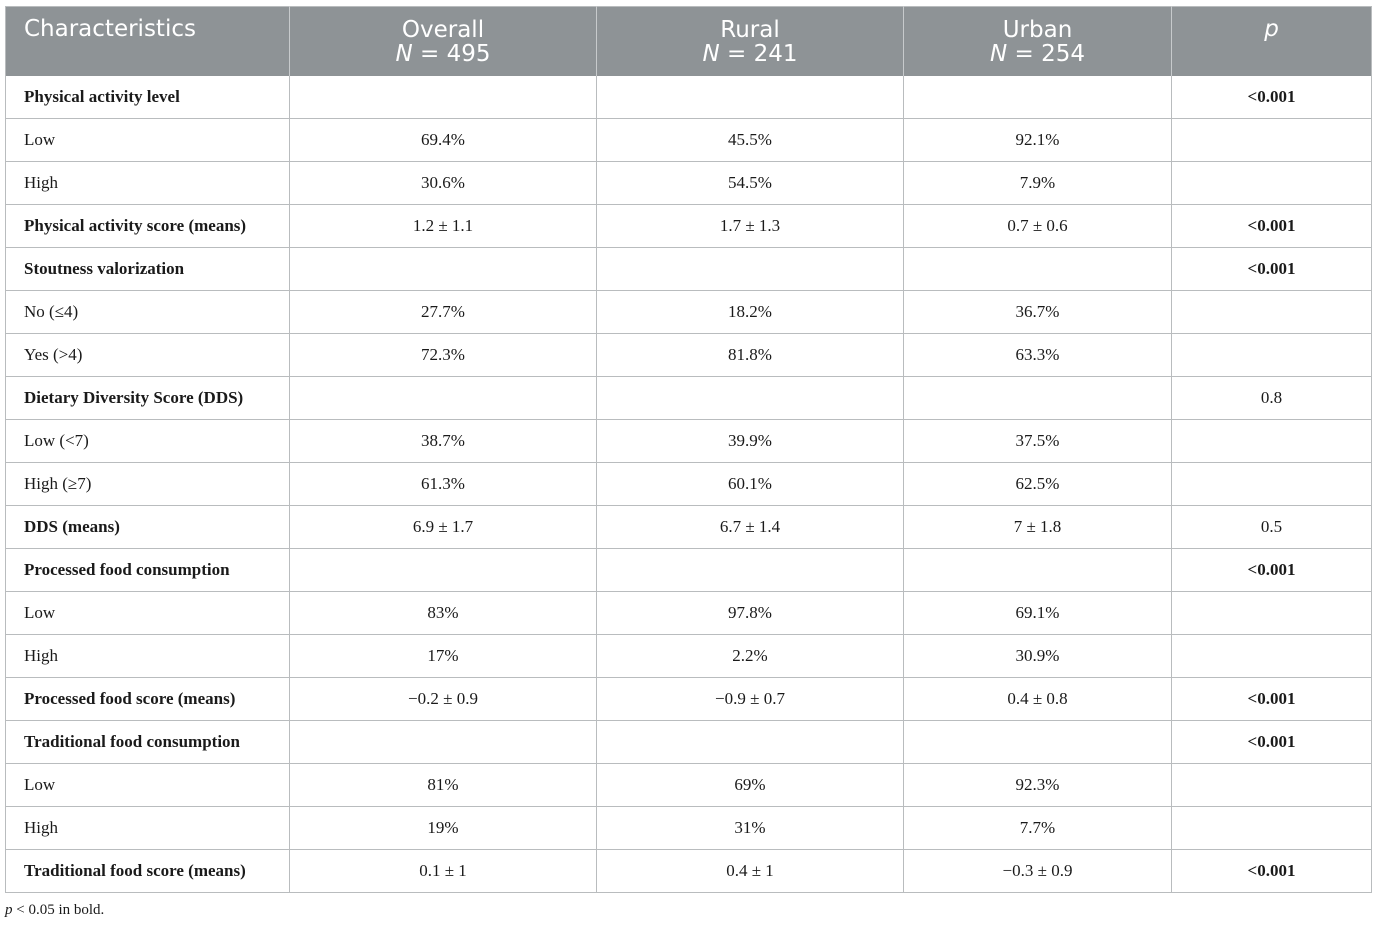  Describe the element at coordinates (750, 441) in the screenshot. I see `cell-rural: 39.9%` at that location.